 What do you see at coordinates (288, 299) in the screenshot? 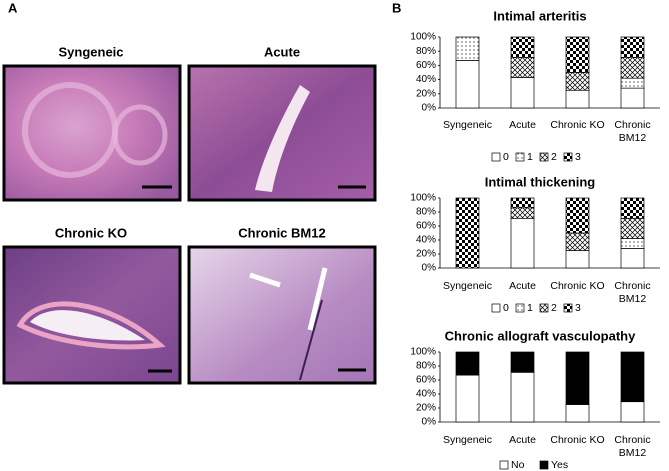
I see `tissue-gap` at bounding box center [288, 299].